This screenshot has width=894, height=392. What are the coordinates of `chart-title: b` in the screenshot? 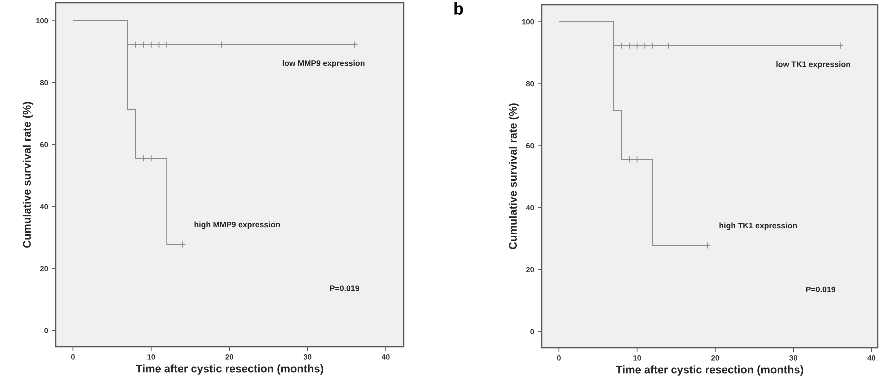 It's located at (459, 8).